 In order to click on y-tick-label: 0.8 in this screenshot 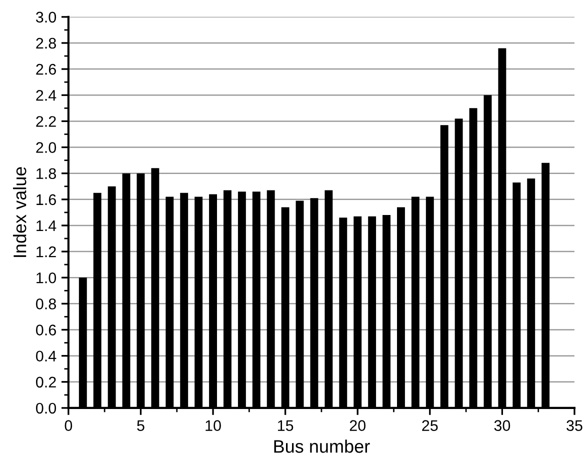, I will do `click(46, 304)`.